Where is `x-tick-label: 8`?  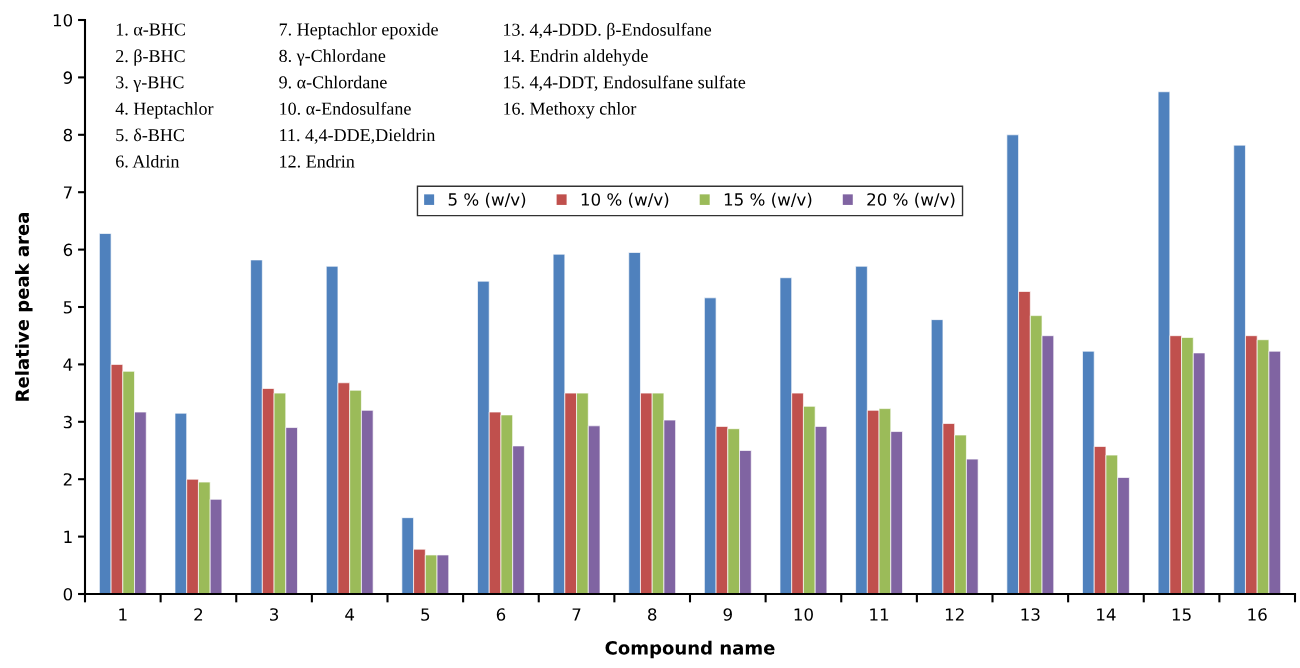 x-tick-label: 8 is located at coordinates (652, 614).